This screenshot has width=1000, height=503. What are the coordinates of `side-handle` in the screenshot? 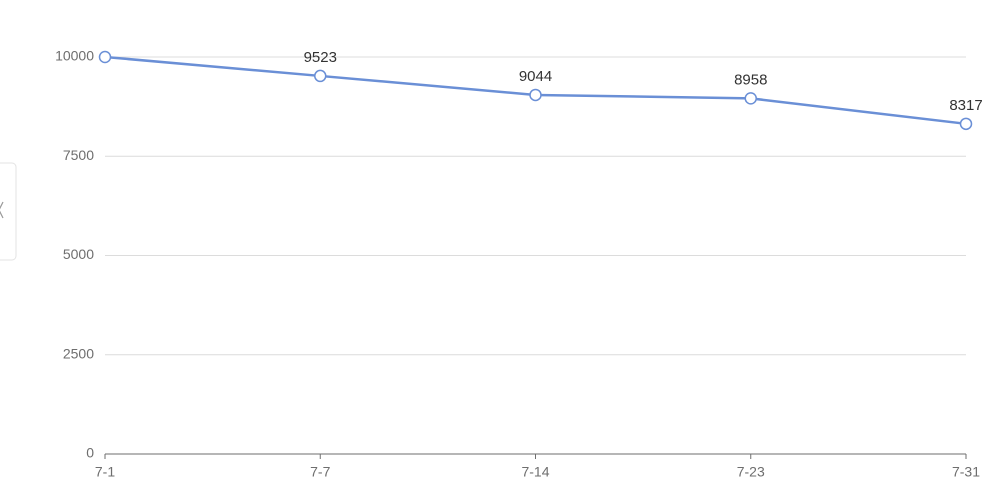 It's located at (8, 211).